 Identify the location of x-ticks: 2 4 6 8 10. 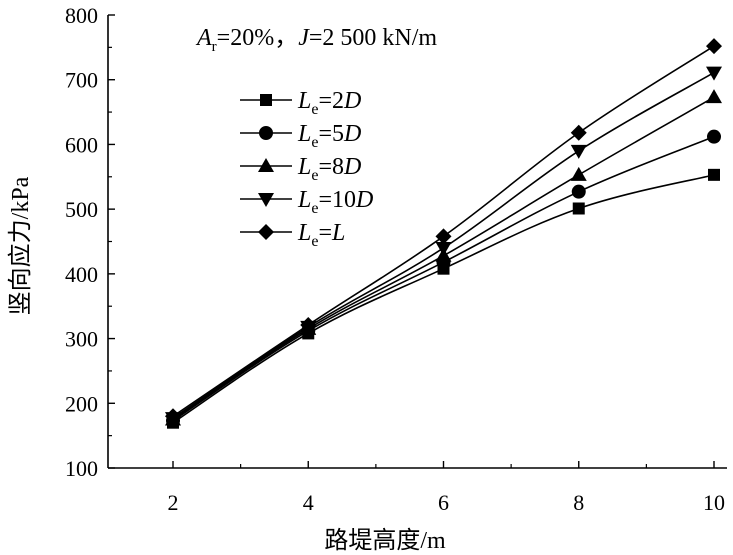
(446, 488).